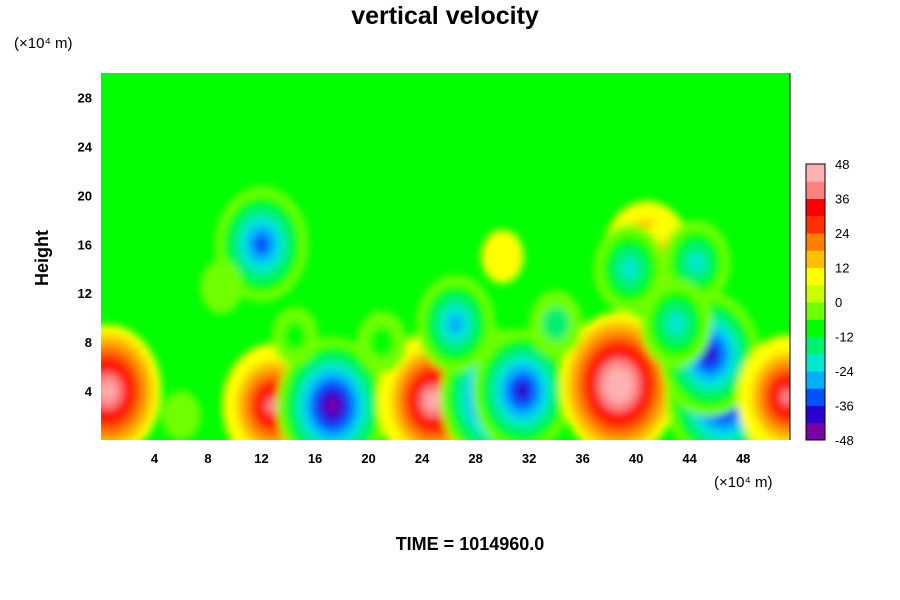 The height and width of the screenshot is (600, 900). I want to click on y-tick-label: 28, so click(85, 97).